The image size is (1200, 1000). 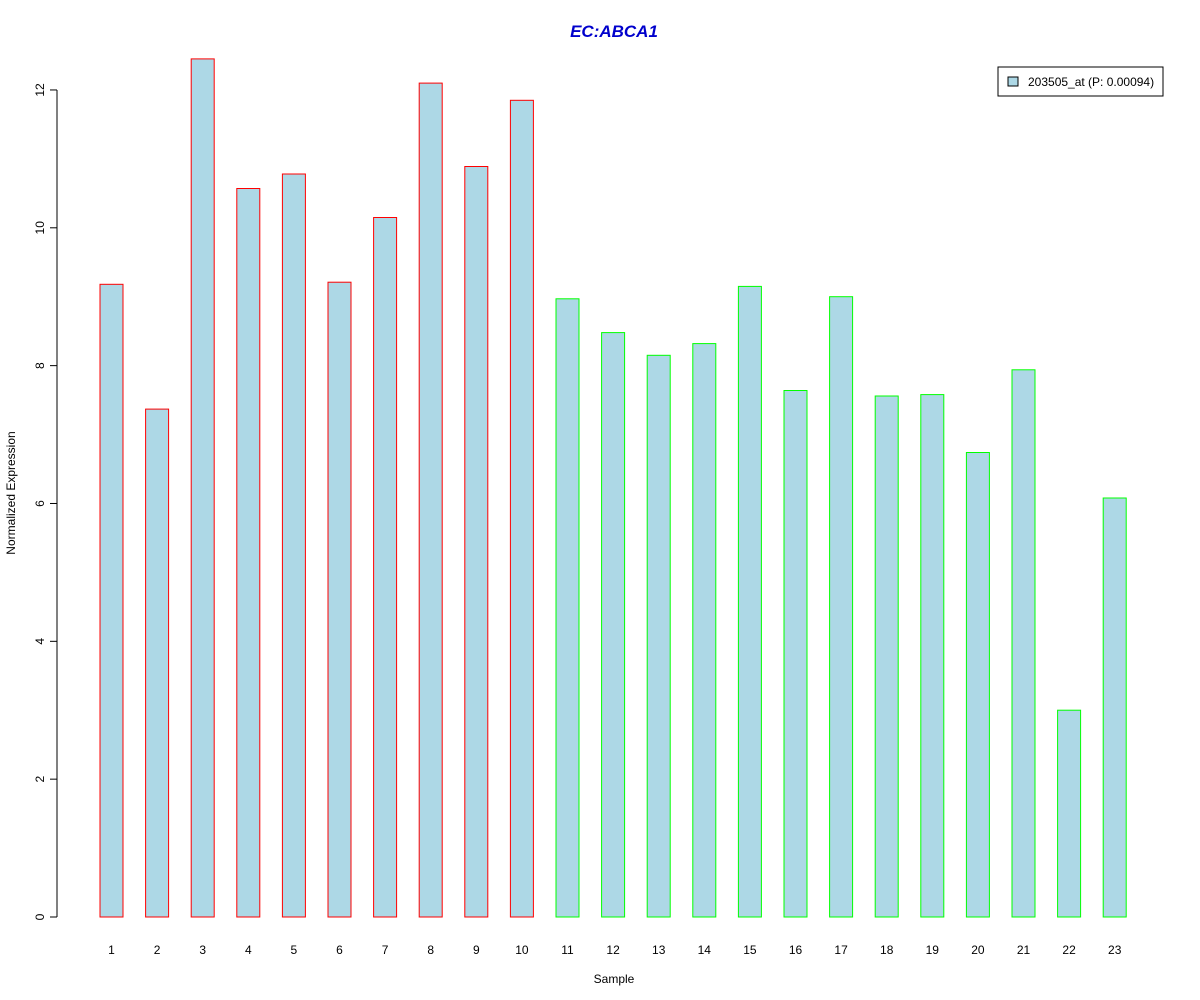 I want to click on x-tick-label: 6, so click(x=339, y=950).